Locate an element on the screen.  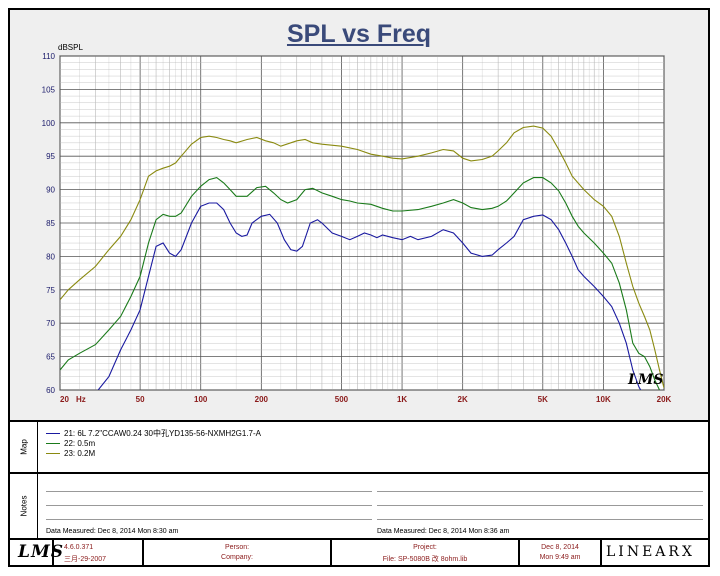
x-tick-label: 100 is located at coordinates (201, 399).